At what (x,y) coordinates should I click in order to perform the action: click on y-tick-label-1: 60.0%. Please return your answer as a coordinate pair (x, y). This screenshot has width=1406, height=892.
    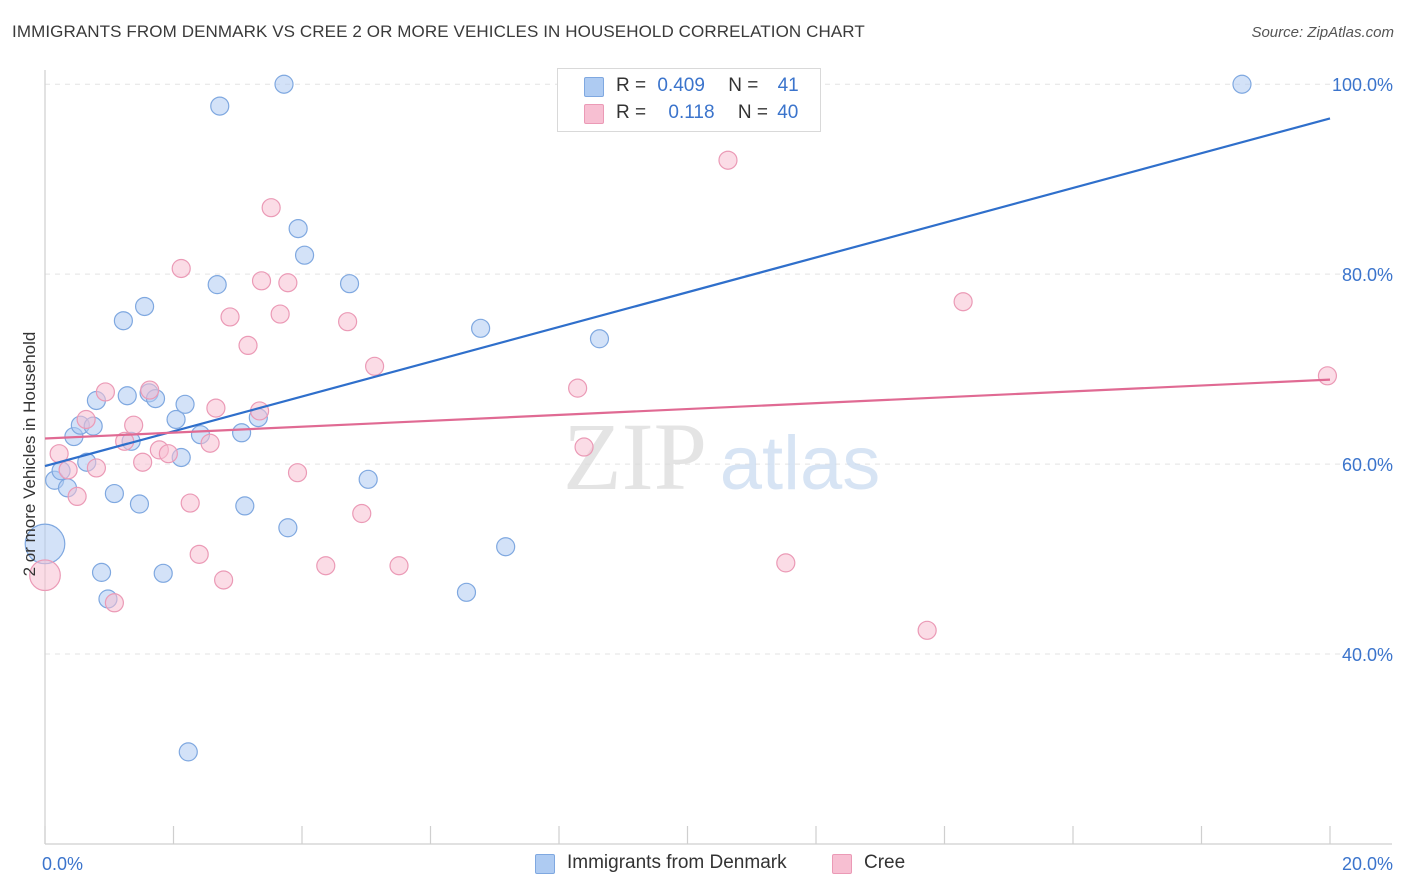
    Looking at the image, I should click on (1367, 465).